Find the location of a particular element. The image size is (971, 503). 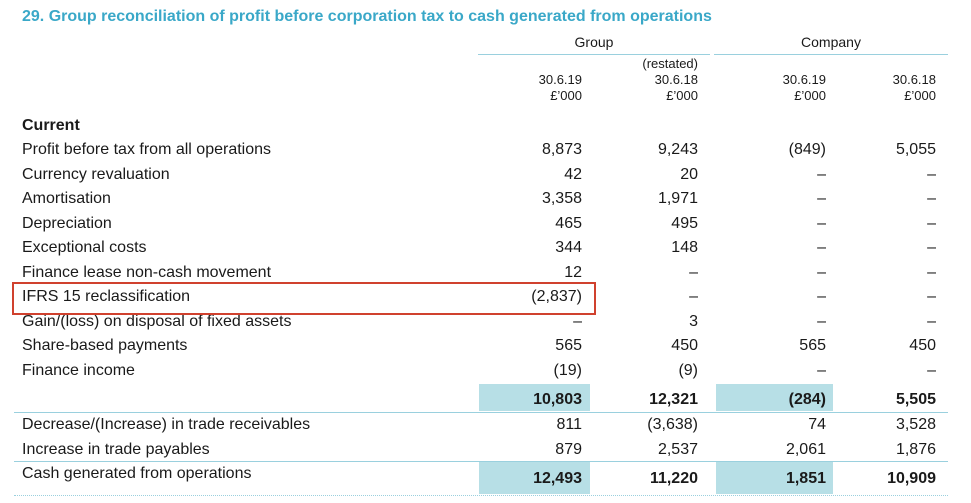

bottom-rule is located at coordinates (481, 495).